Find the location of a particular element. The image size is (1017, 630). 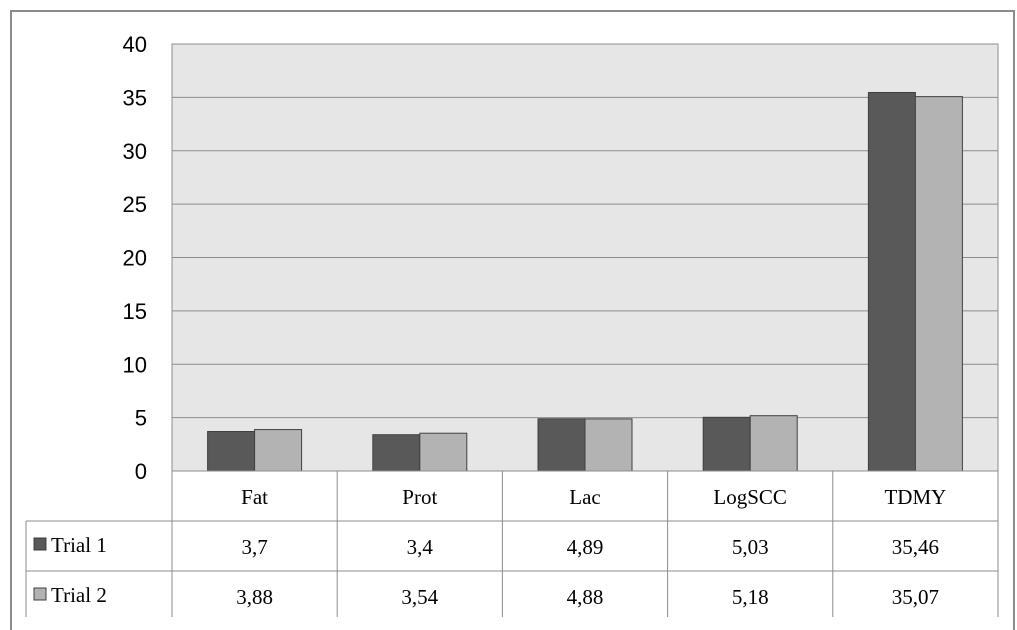

y-tick-label: 20 is located at coordinates (135, 258).